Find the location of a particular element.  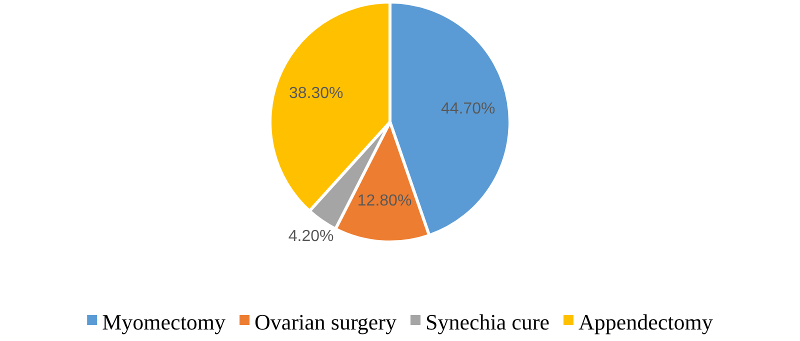

data-label: 44.70% is located at coordinates (468, 109).